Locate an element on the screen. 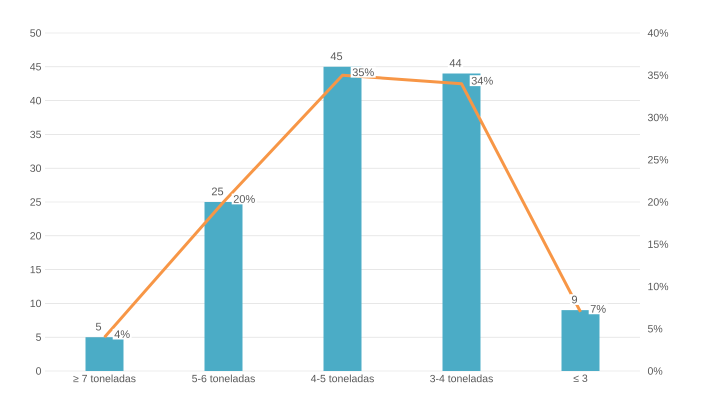 This screenshot has height=416, width=704. data-label: 5 is located at coordinates (99, 326).